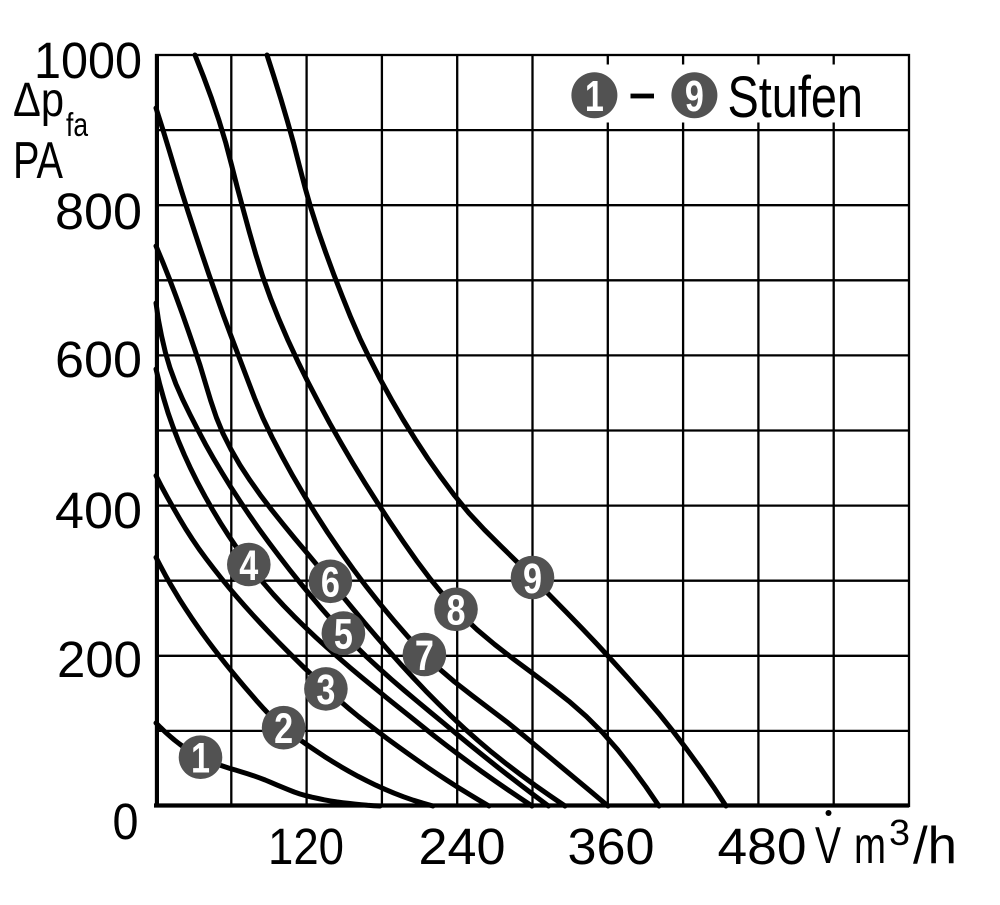  What do you see at coordinates (343, 634) in the screenshot?
I see `svg-text: 5` at bounding box center [343, 634].